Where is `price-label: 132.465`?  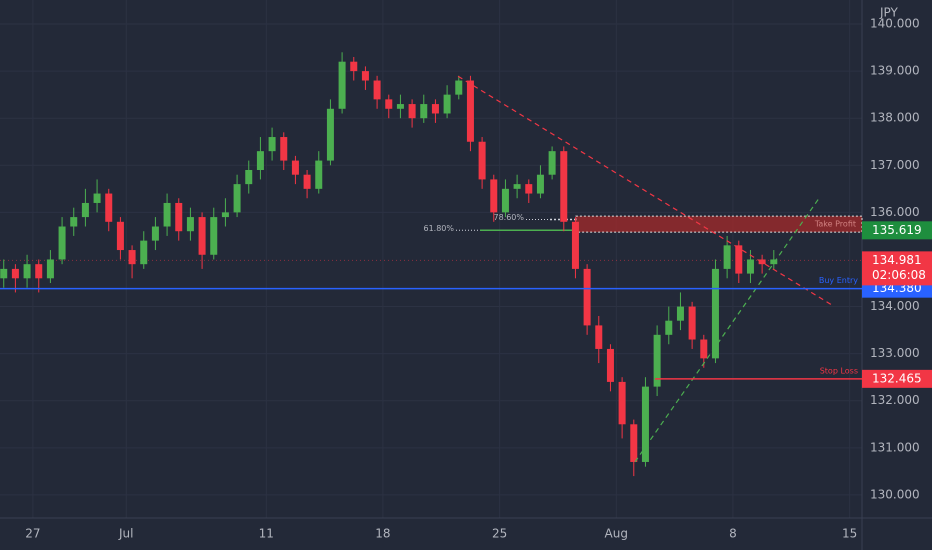 price-label: 132.465 is located at coordinates (897, 378).